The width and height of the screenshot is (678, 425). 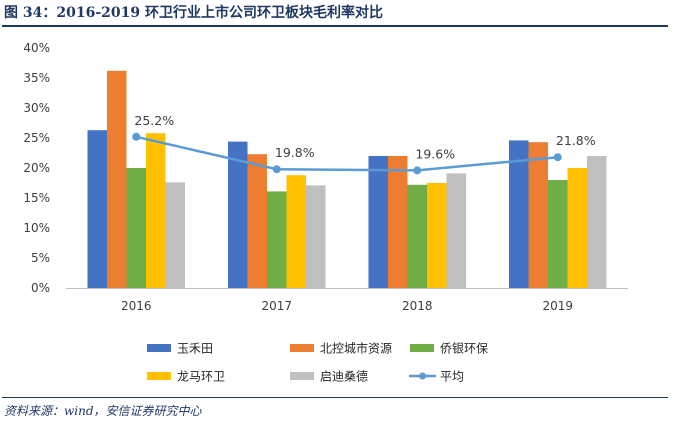 What do you see at coordinates (335, 26) in the screenshot?
I see `title-divider` at bounding box center [335, 26].